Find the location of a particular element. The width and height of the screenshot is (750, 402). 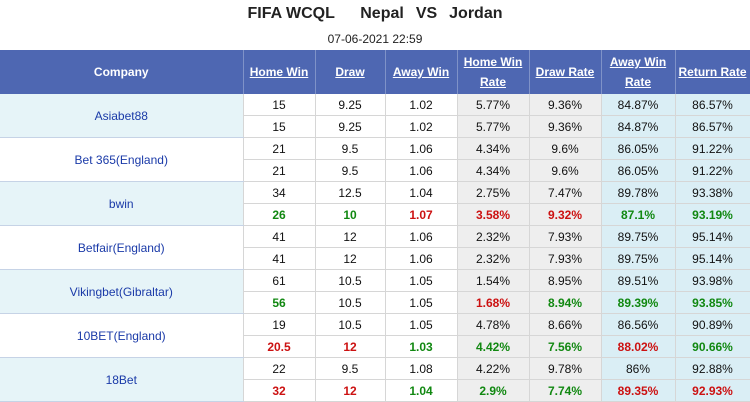

company-name: Bet 365(England) is located at coordinates (122, 159).